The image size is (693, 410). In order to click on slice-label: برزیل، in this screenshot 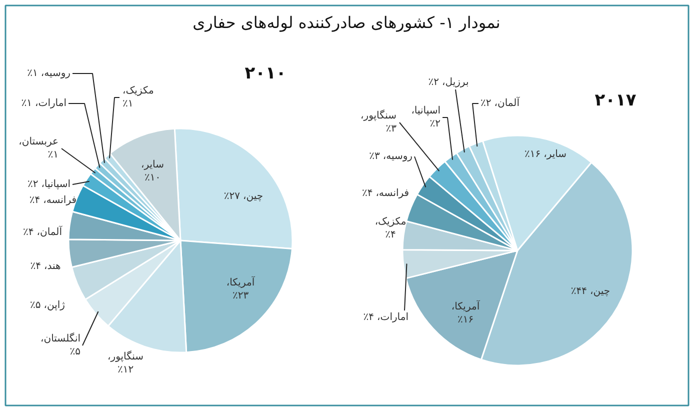, I will do `click(455, 82)`.